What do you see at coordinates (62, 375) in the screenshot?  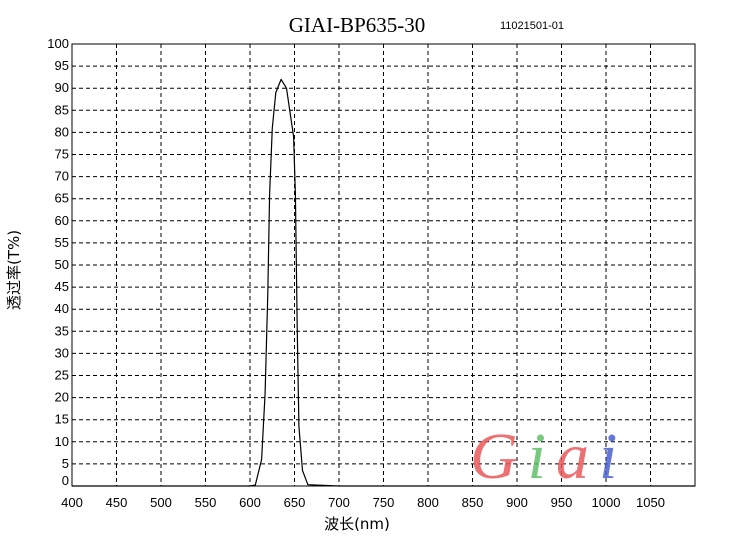 I see `y-tick-label: 25` at bounding box center [62, 375].